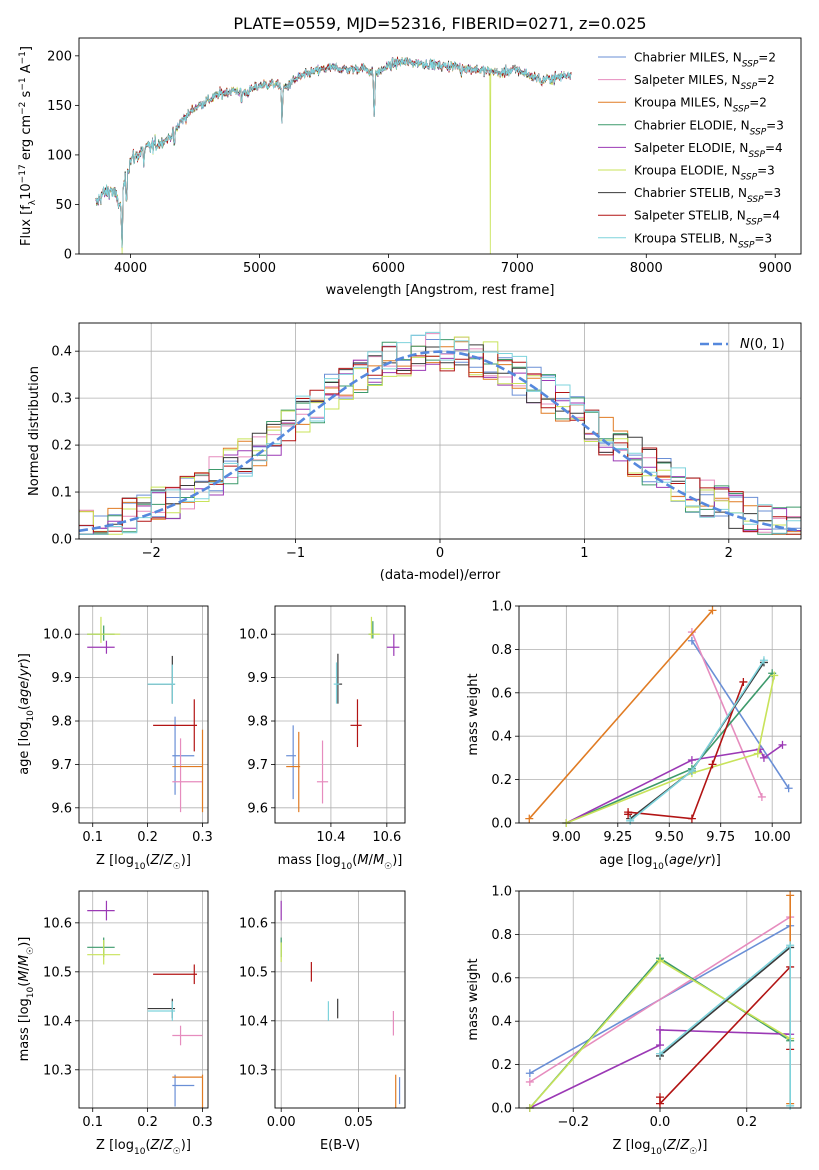 This screenshot has height=1170, width=819. What do you see at coordinates (57, 923) in the screenshot?
I see `y-tick-label: 10.6` at bounding box center [57, 923].